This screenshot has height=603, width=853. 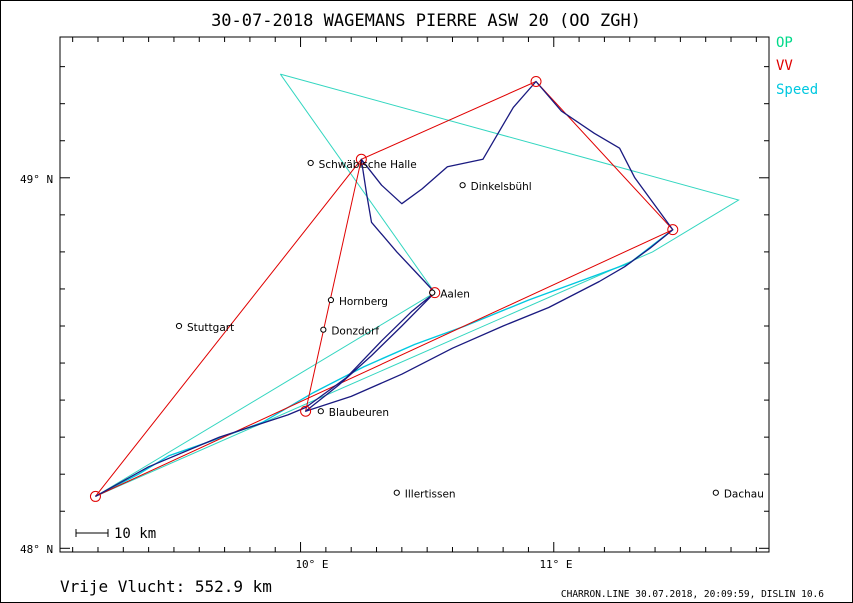 I want to click on scale-label: 10 km, so click(x=135, y=534).